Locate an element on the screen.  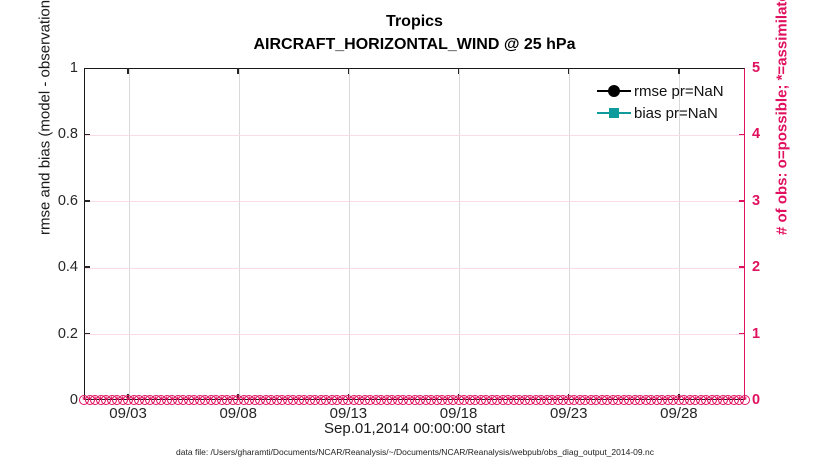
x-tick-label: 09/13 is located at coordinates (348, 413).